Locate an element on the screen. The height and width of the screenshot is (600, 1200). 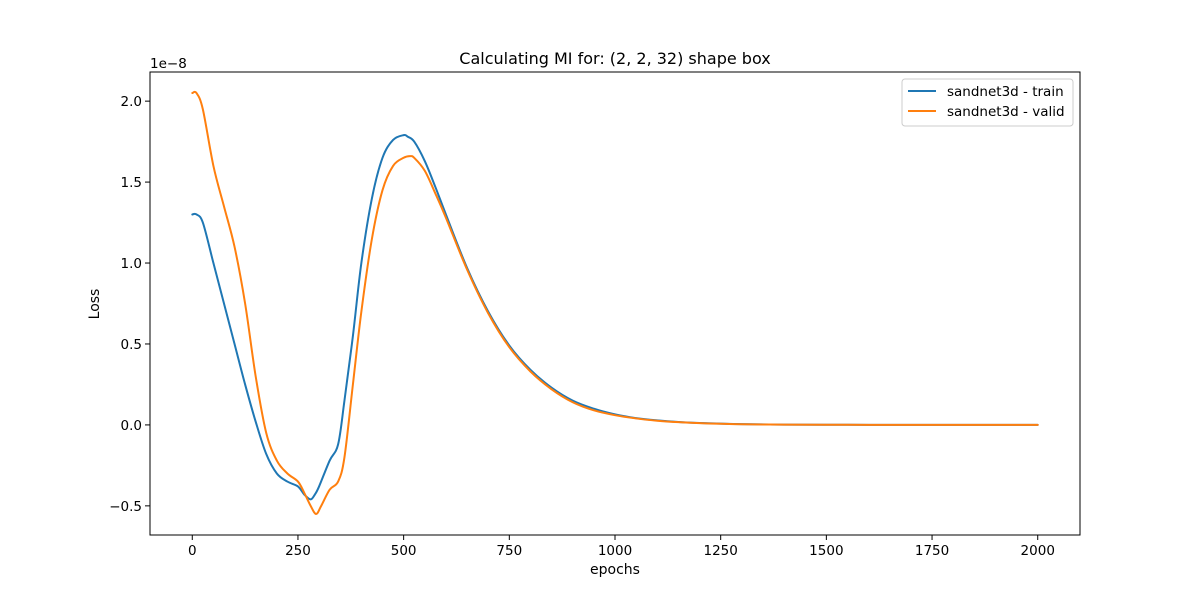
legend-label-valid: sandnet3d - valid is located at coordinates (1006, 112).